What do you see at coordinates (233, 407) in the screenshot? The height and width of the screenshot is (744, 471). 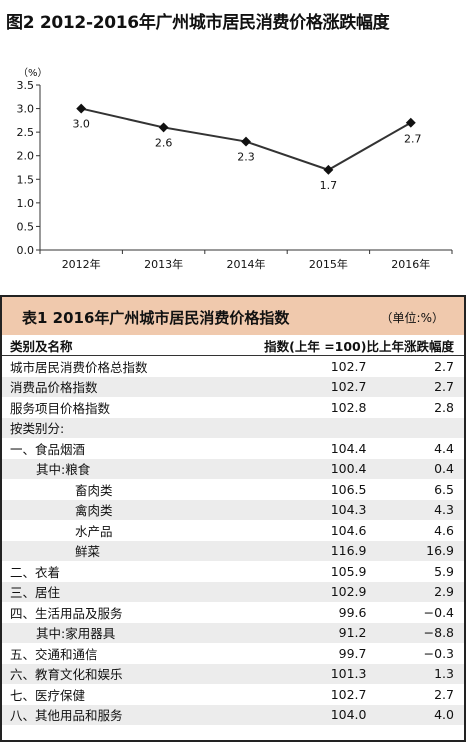 I see `table-row: 服务项目价格指数 102.8 2.8` at bounding box center [233, 407].